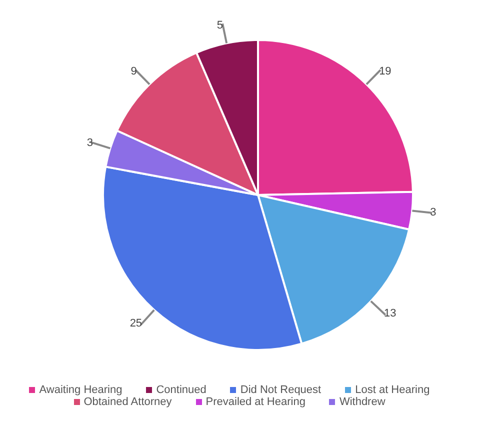  What do you see at coordinates (256, 402) in the screenshot?
I see `legend-label: Prevailed at Hearing` at bounding box center [256, 402].